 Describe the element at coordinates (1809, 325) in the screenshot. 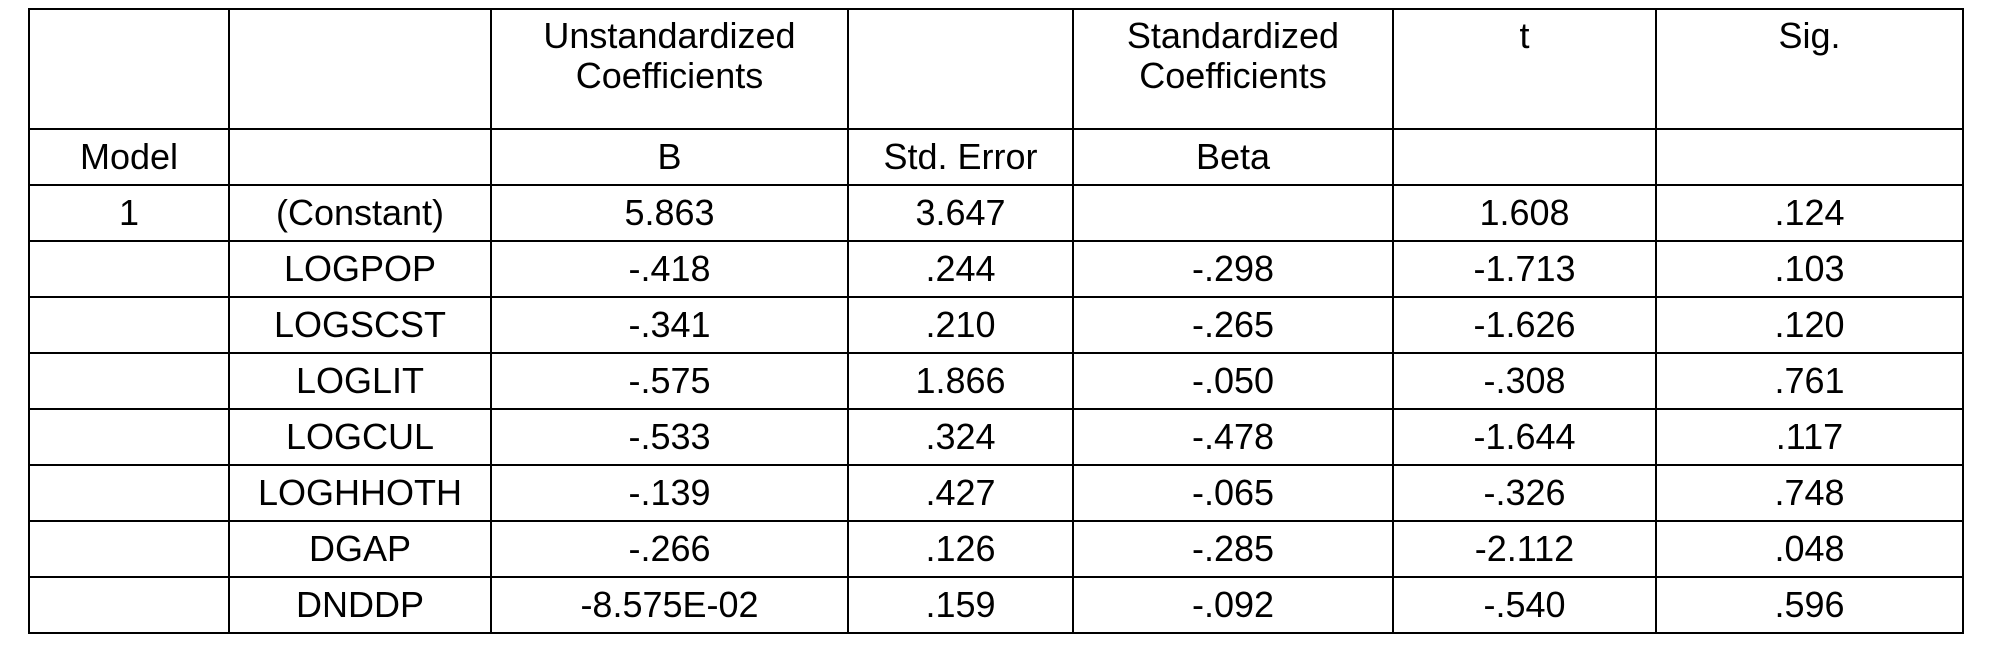

I see `cell-sig: .120` at that location.